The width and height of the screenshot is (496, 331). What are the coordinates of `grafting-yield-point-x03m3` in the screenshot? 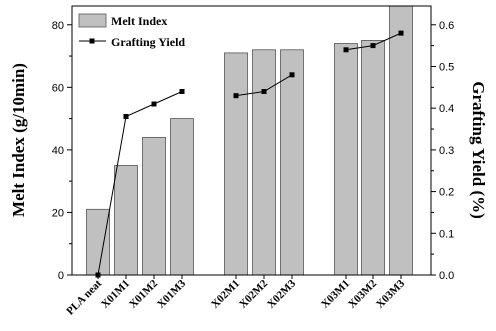 It's located at (401, 33).